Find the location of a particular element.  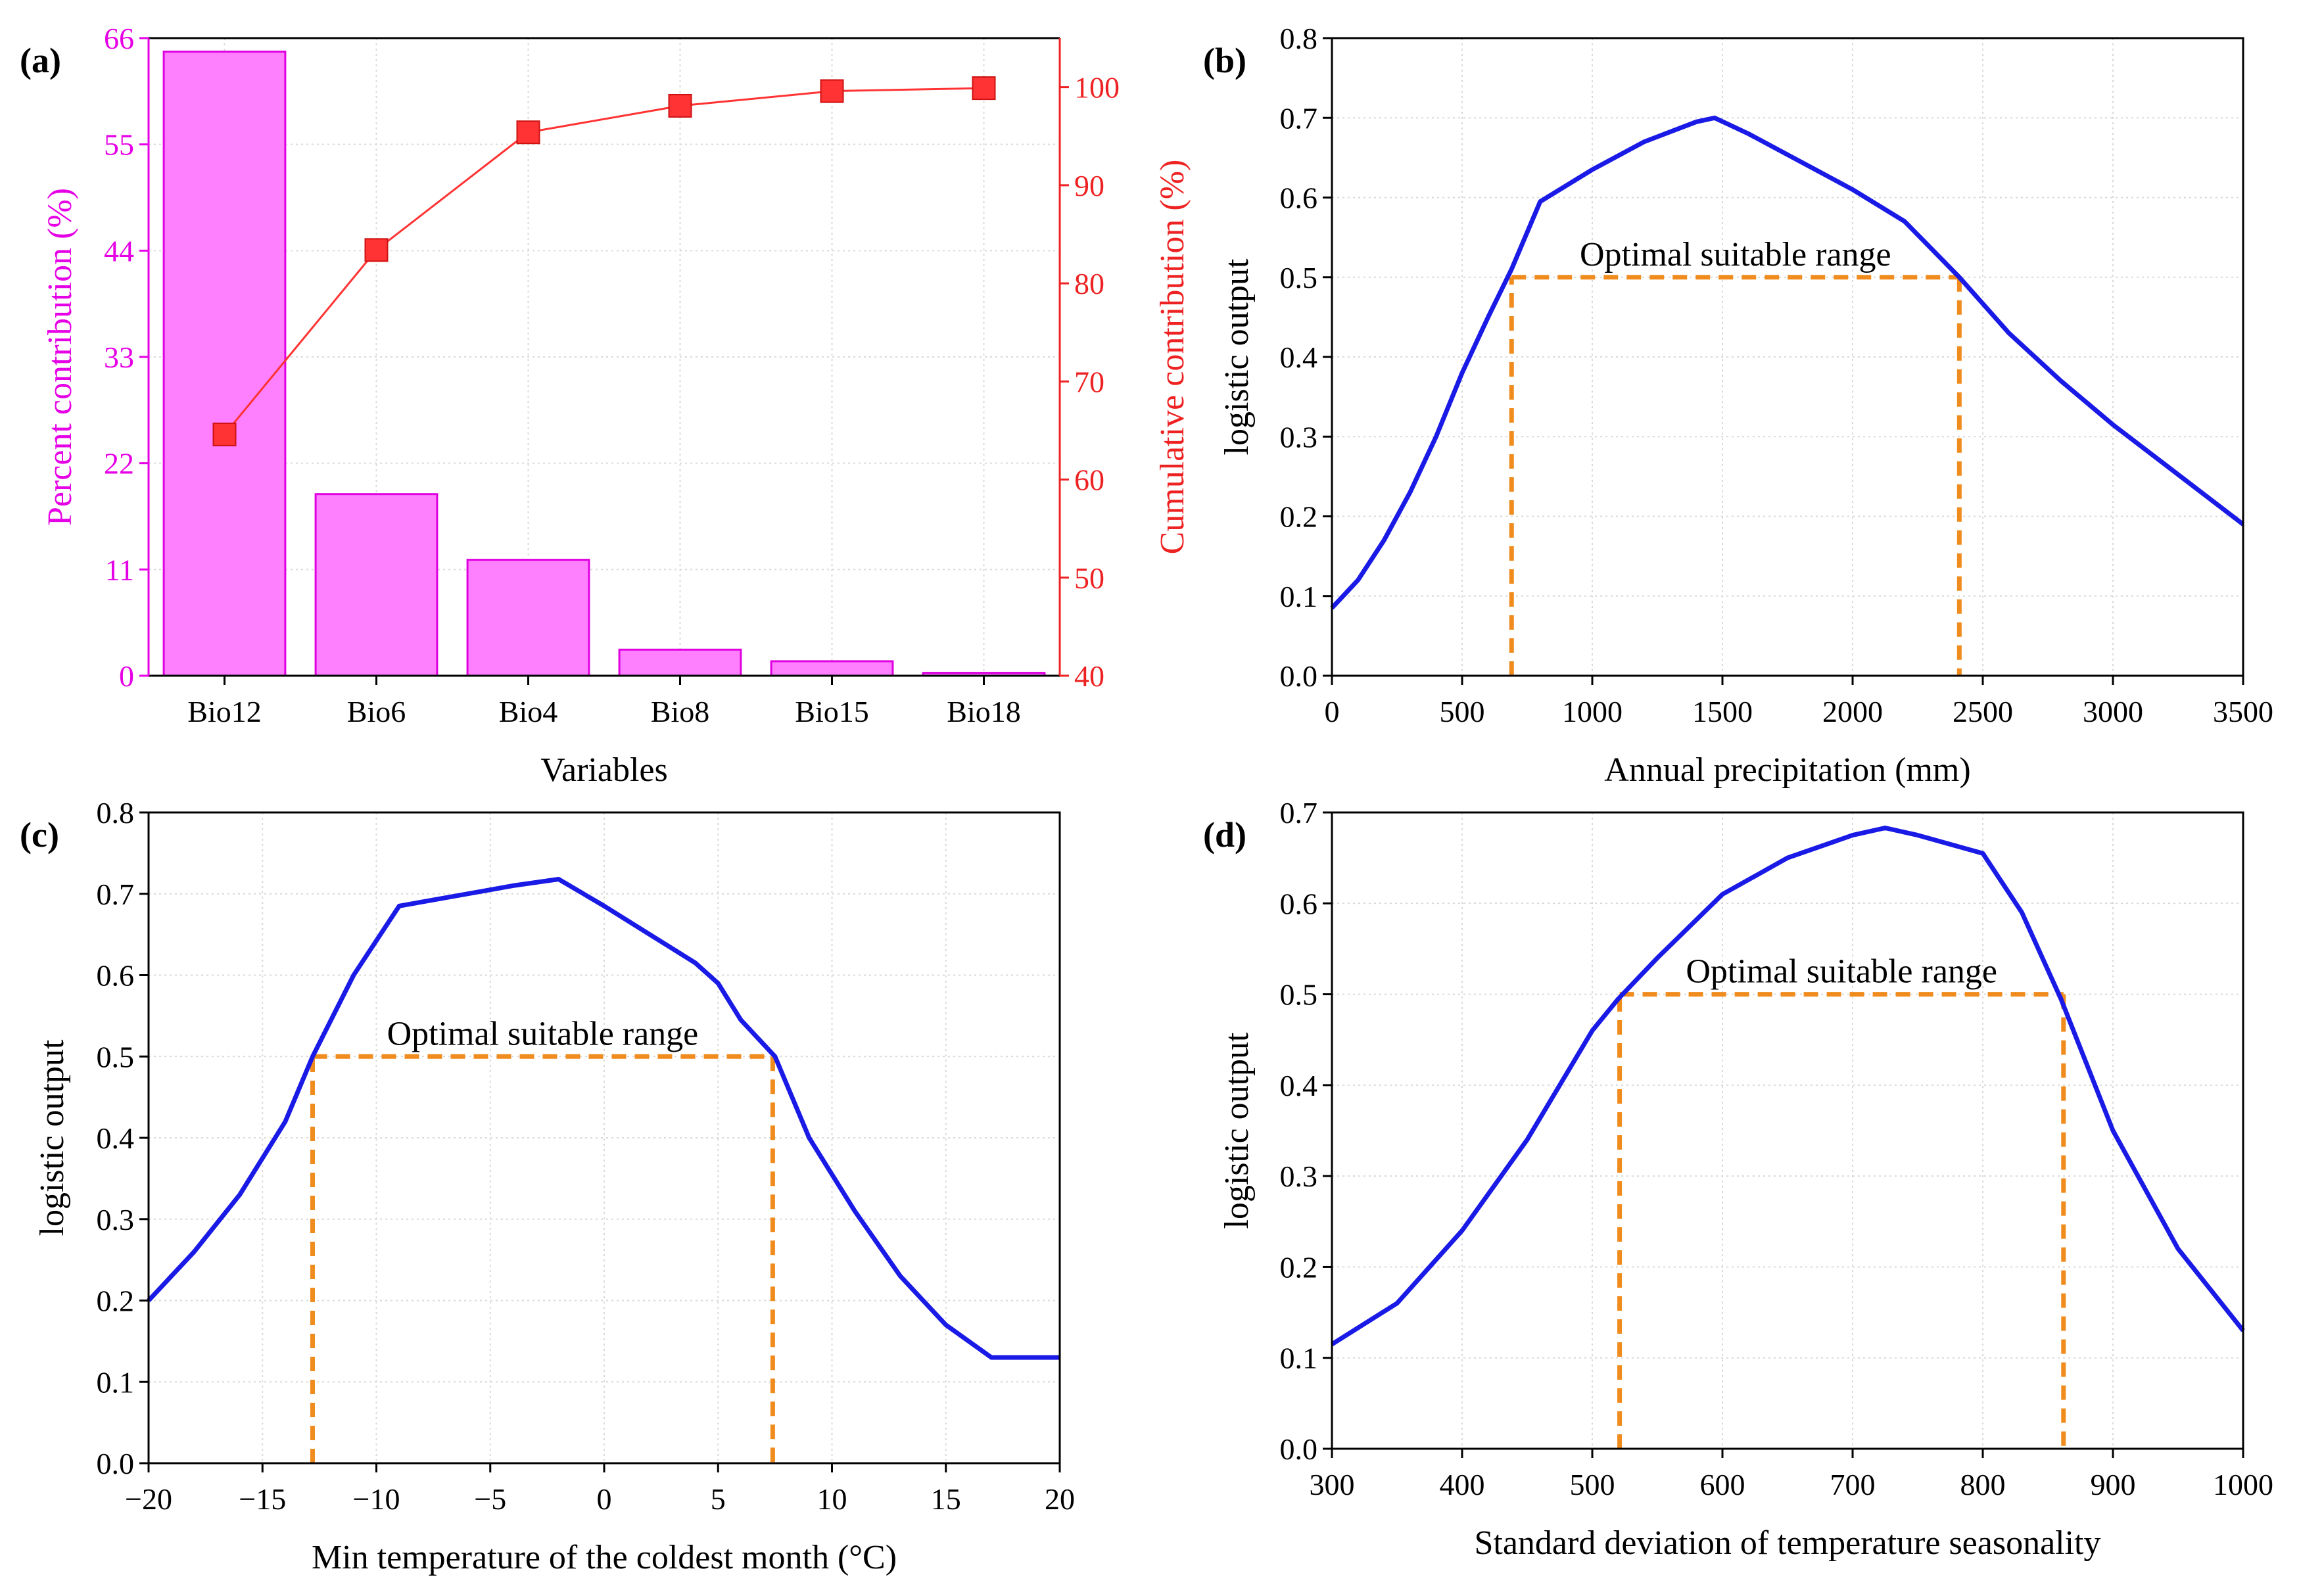

x-axis-title: Annual precipitation (mm) is located at coordinates (1787, 770).